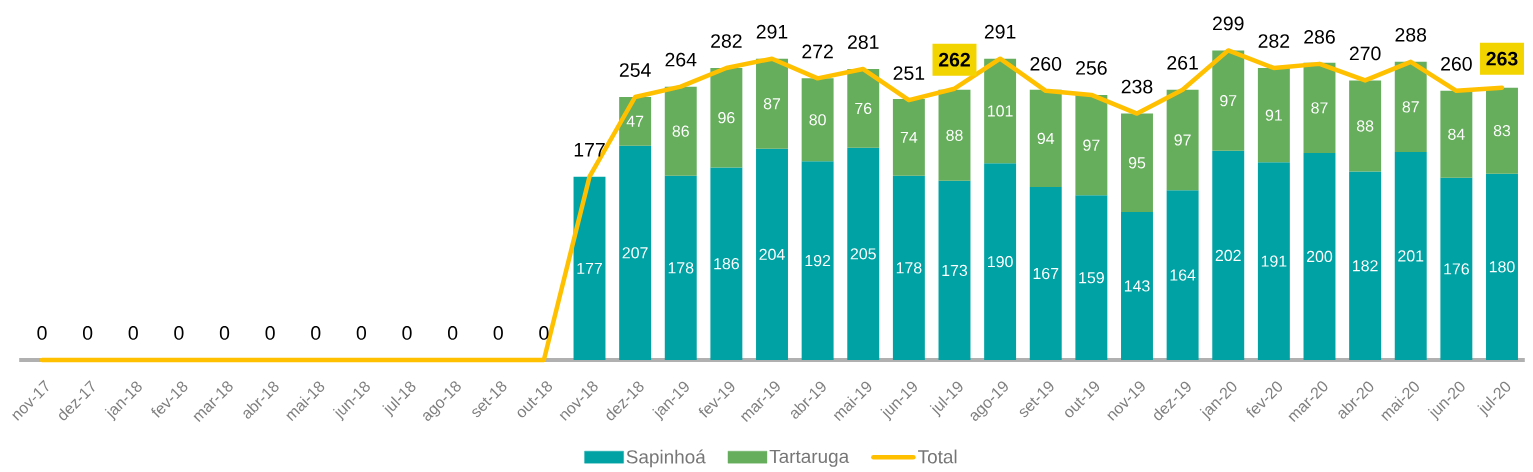 The height and width of the screenshot is (472, 1533). What do you see at coordinates (1411, 256) in the screenshot?
I see `data-label: 201` at bounding box center [1411, 256].